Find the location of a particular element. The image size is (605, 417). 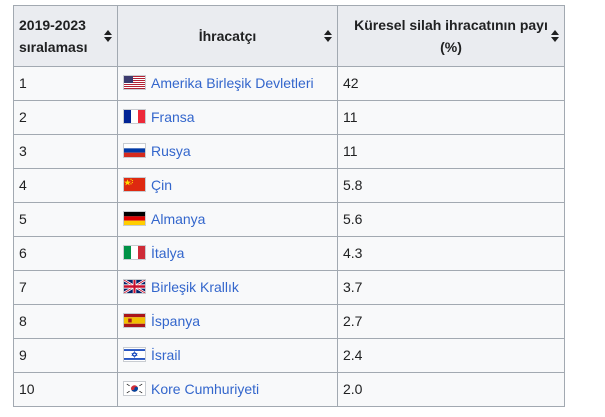

france-flag-icon is located at coordinates (134, 117).